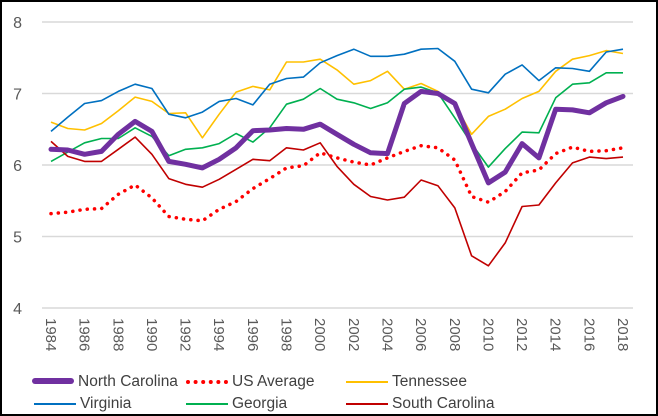 The height and width of the screenshot is (416, 658). What do you see at coordinates (252, 334) in the screenshot?
I see `x-tick-label: 1996` at bounding box center [252, 334].